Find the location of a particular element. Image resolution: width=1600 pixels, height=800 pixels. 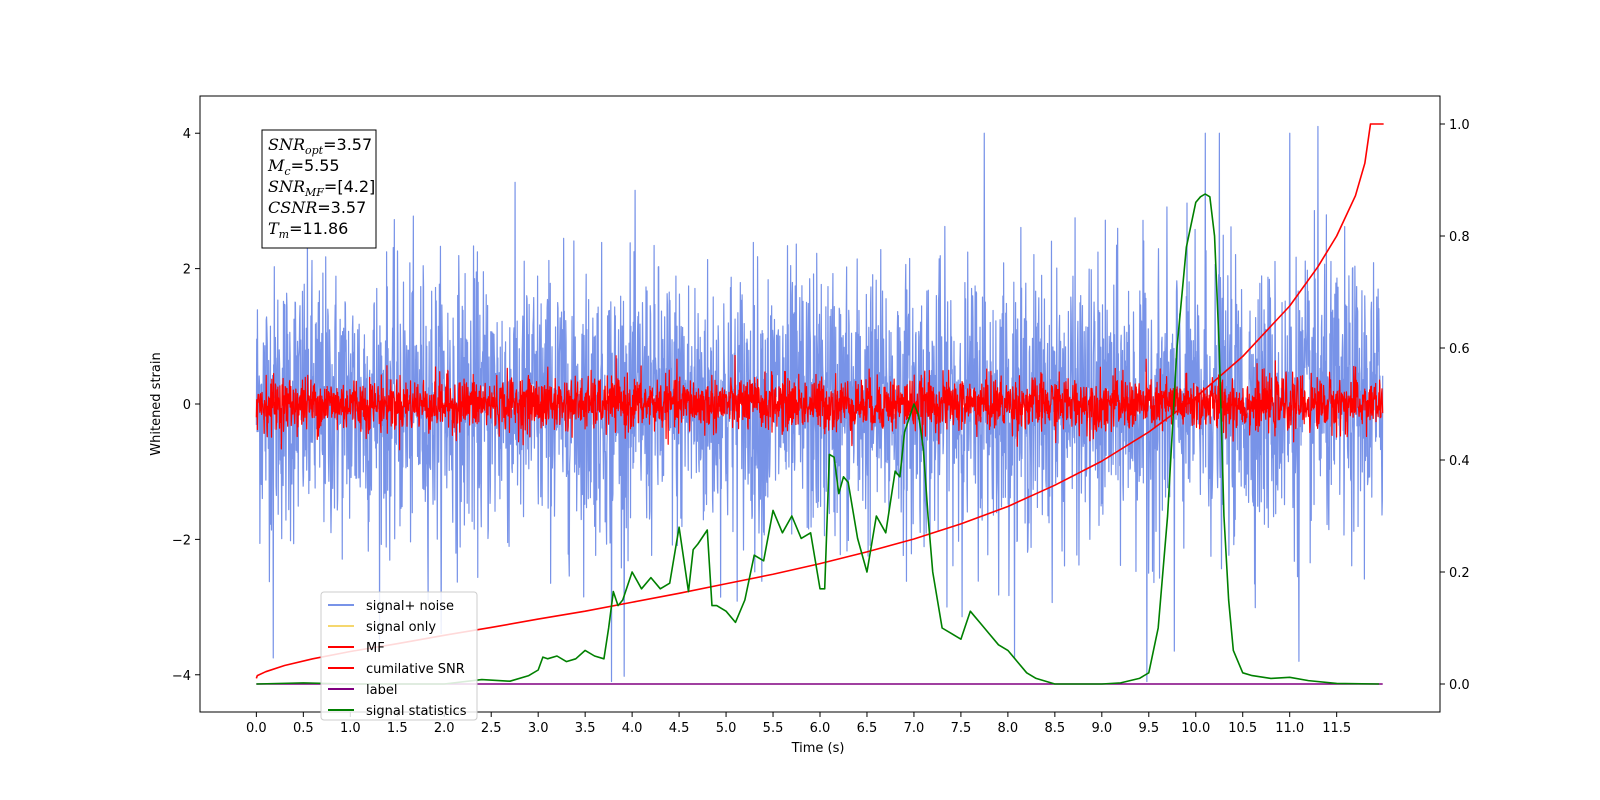

x-tick-label: 8.5 is located at coordinates (1055, 728).